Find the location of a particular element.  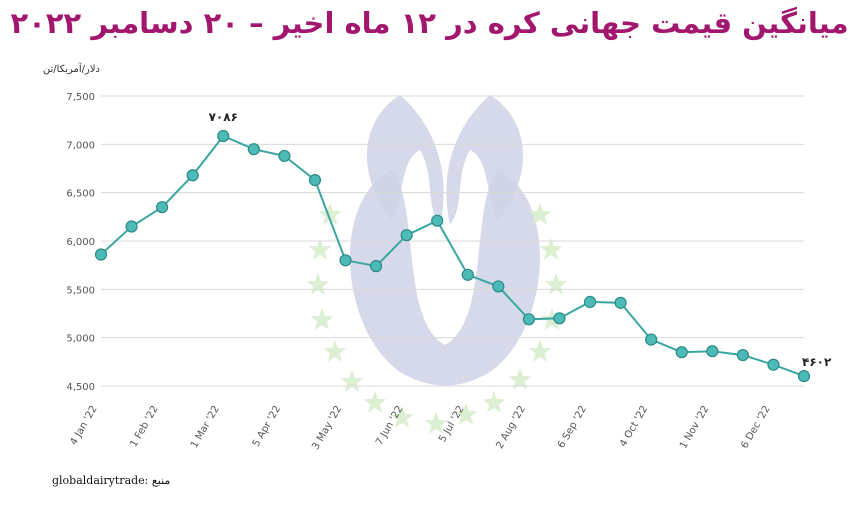

y-tick-label: 6,000 is located at coordinates (80, 242).